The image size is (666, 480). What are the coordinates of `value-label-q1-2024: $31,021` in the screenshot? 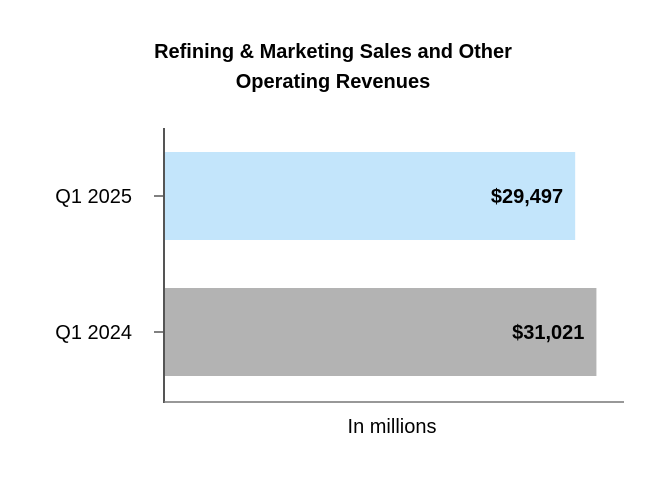 It's located at (548, 333).